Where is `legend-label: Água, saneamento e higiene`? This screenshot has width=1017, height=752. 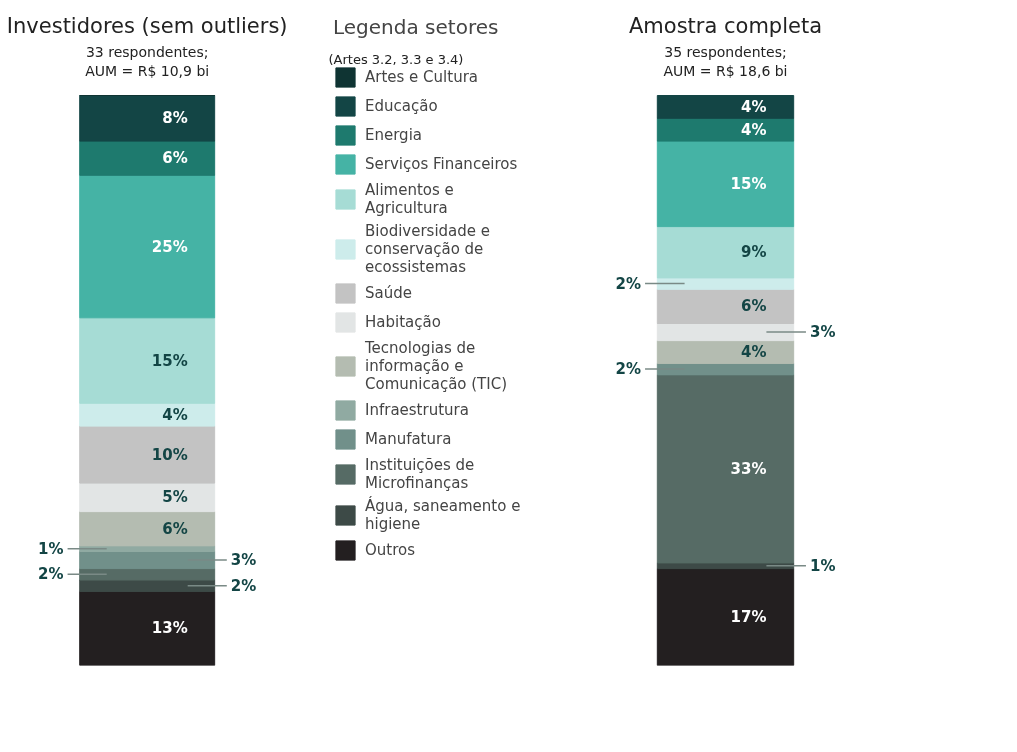 legend-label: Água, saneamento e higiene is located at coordinates (443, 515).